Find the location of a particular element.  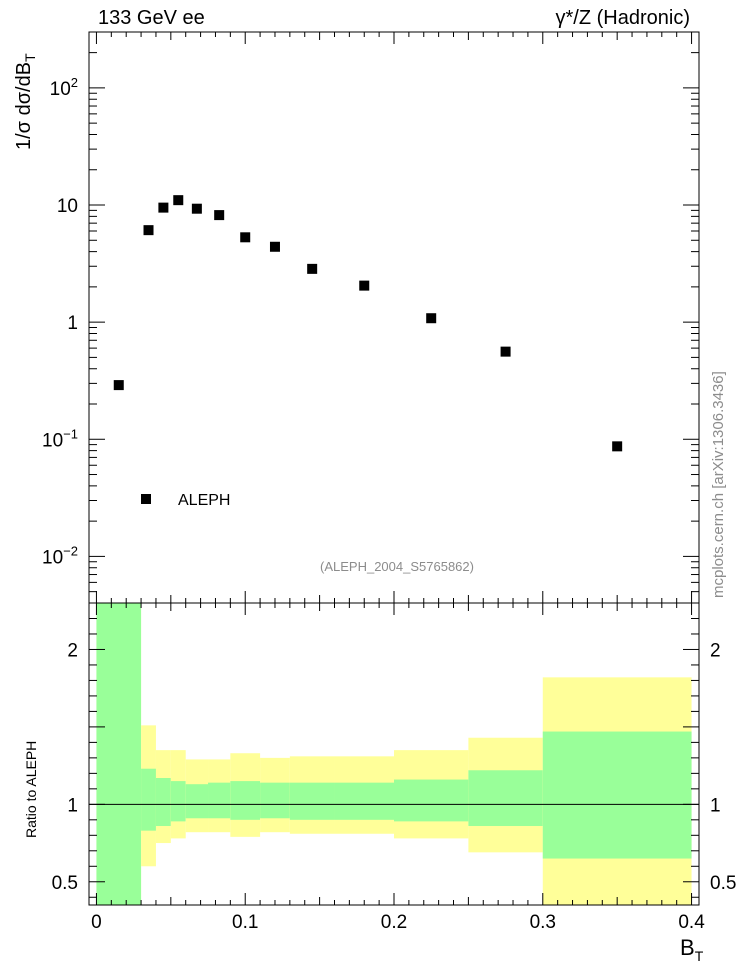

y-tick-label-ratio-right-1: 1 is located at coordinates (715, 805).